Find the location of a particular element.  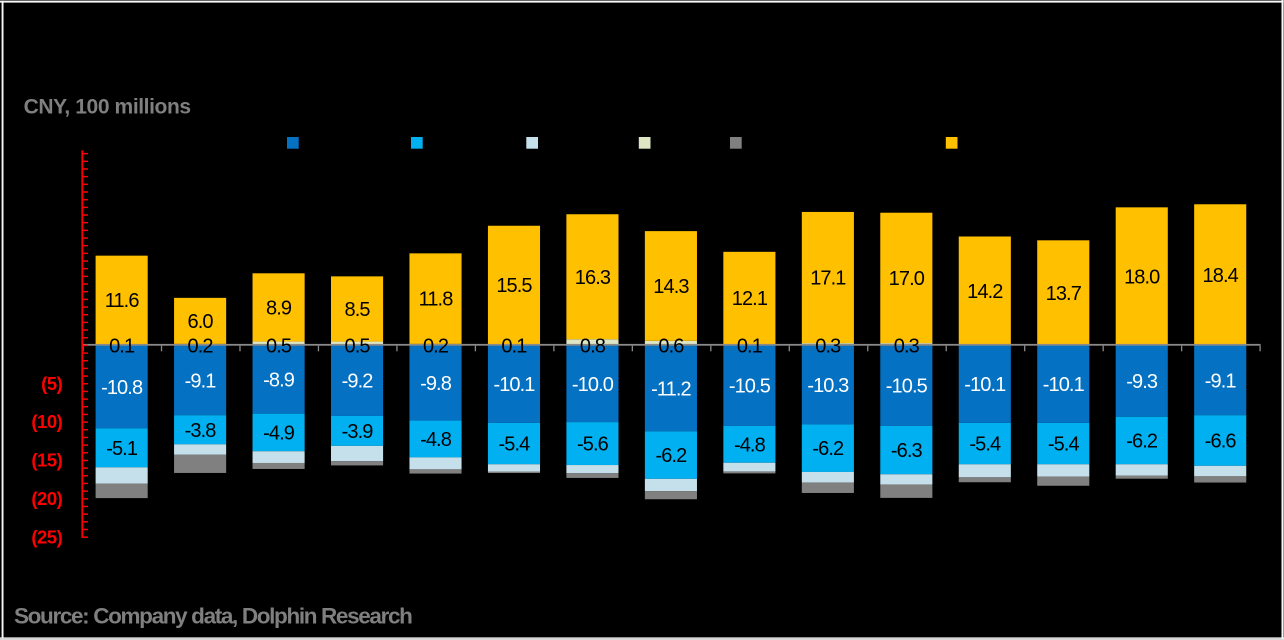

svg-text: -10.3 is located at coordinates (828, 386).